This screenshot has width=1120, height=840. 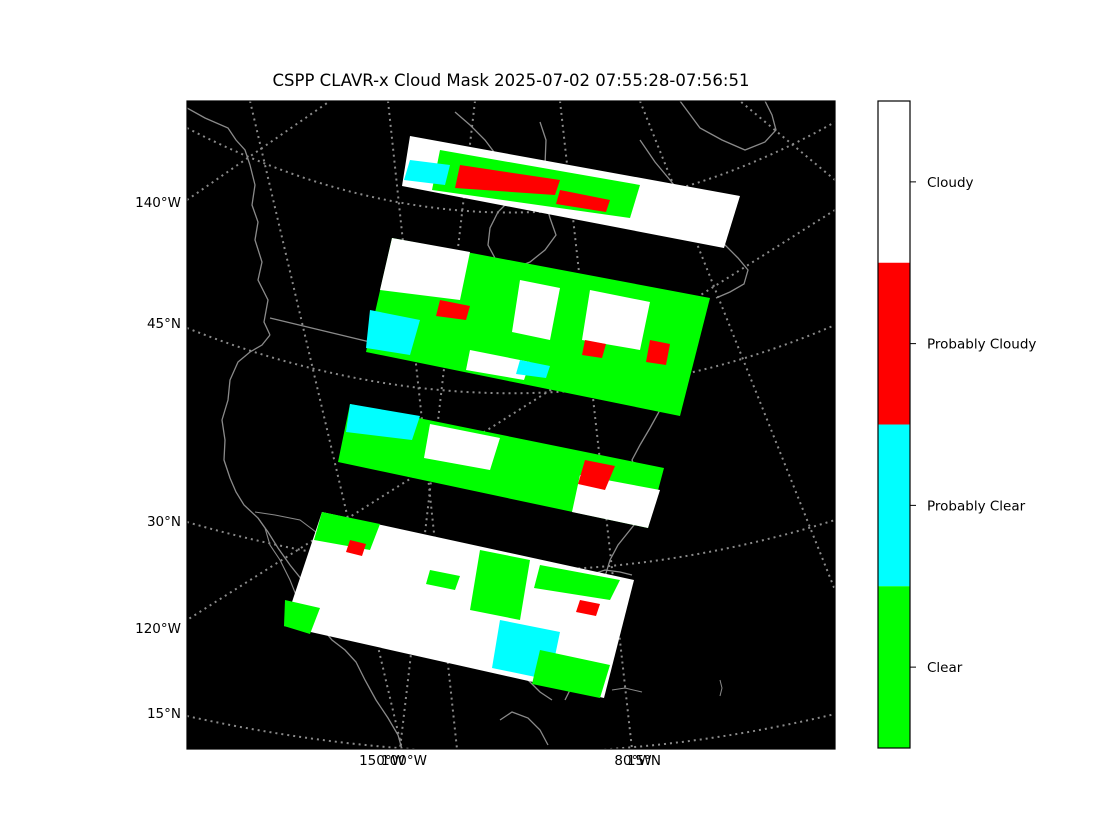 I want to click on bottom-label-4: 15°N, so click(x=644, y=761).